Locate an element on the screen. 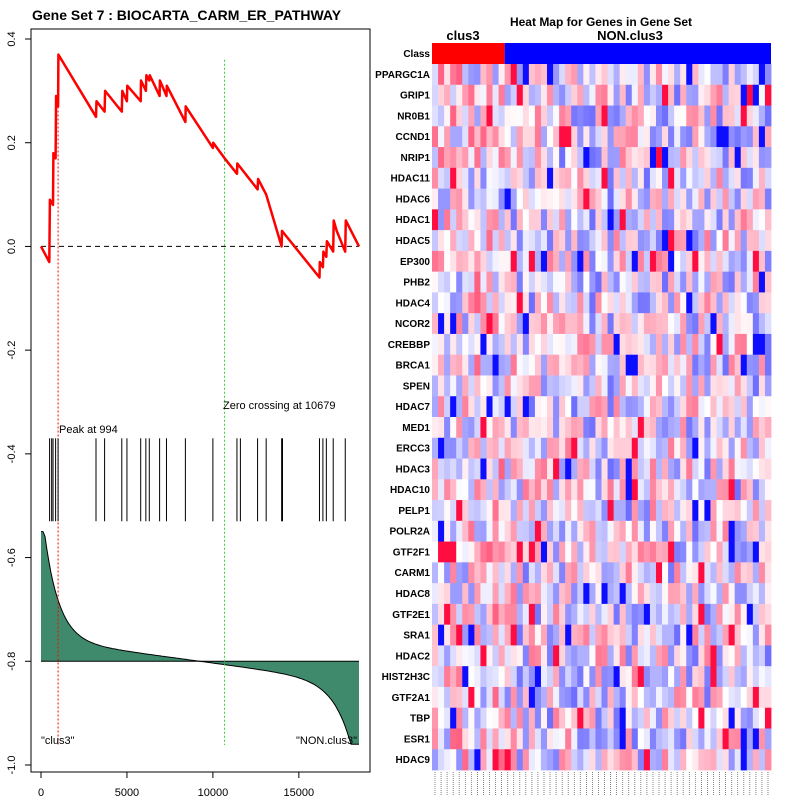 The height and width of the screenshot is (805, 800). y-axis: 0.40.20.0-0.2-0.4-0.6-0.8-1.0 is located at coordinates (18, 402).